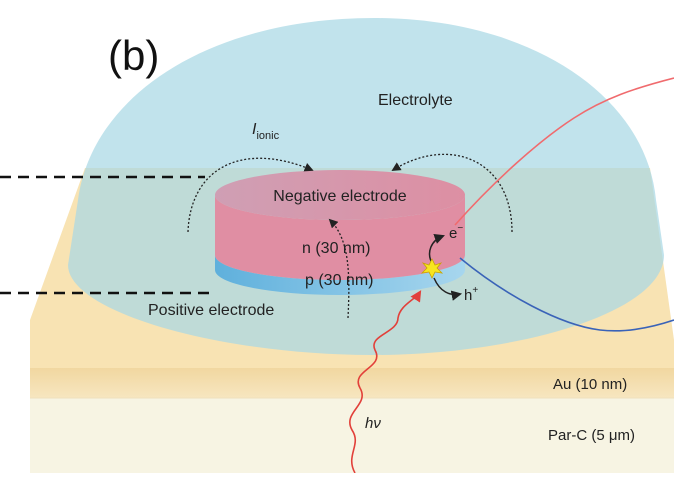 The width and height of the screenshot is (674, 478). I want to click on negative-electrode-label: Negative electrode, so click(340, 196).